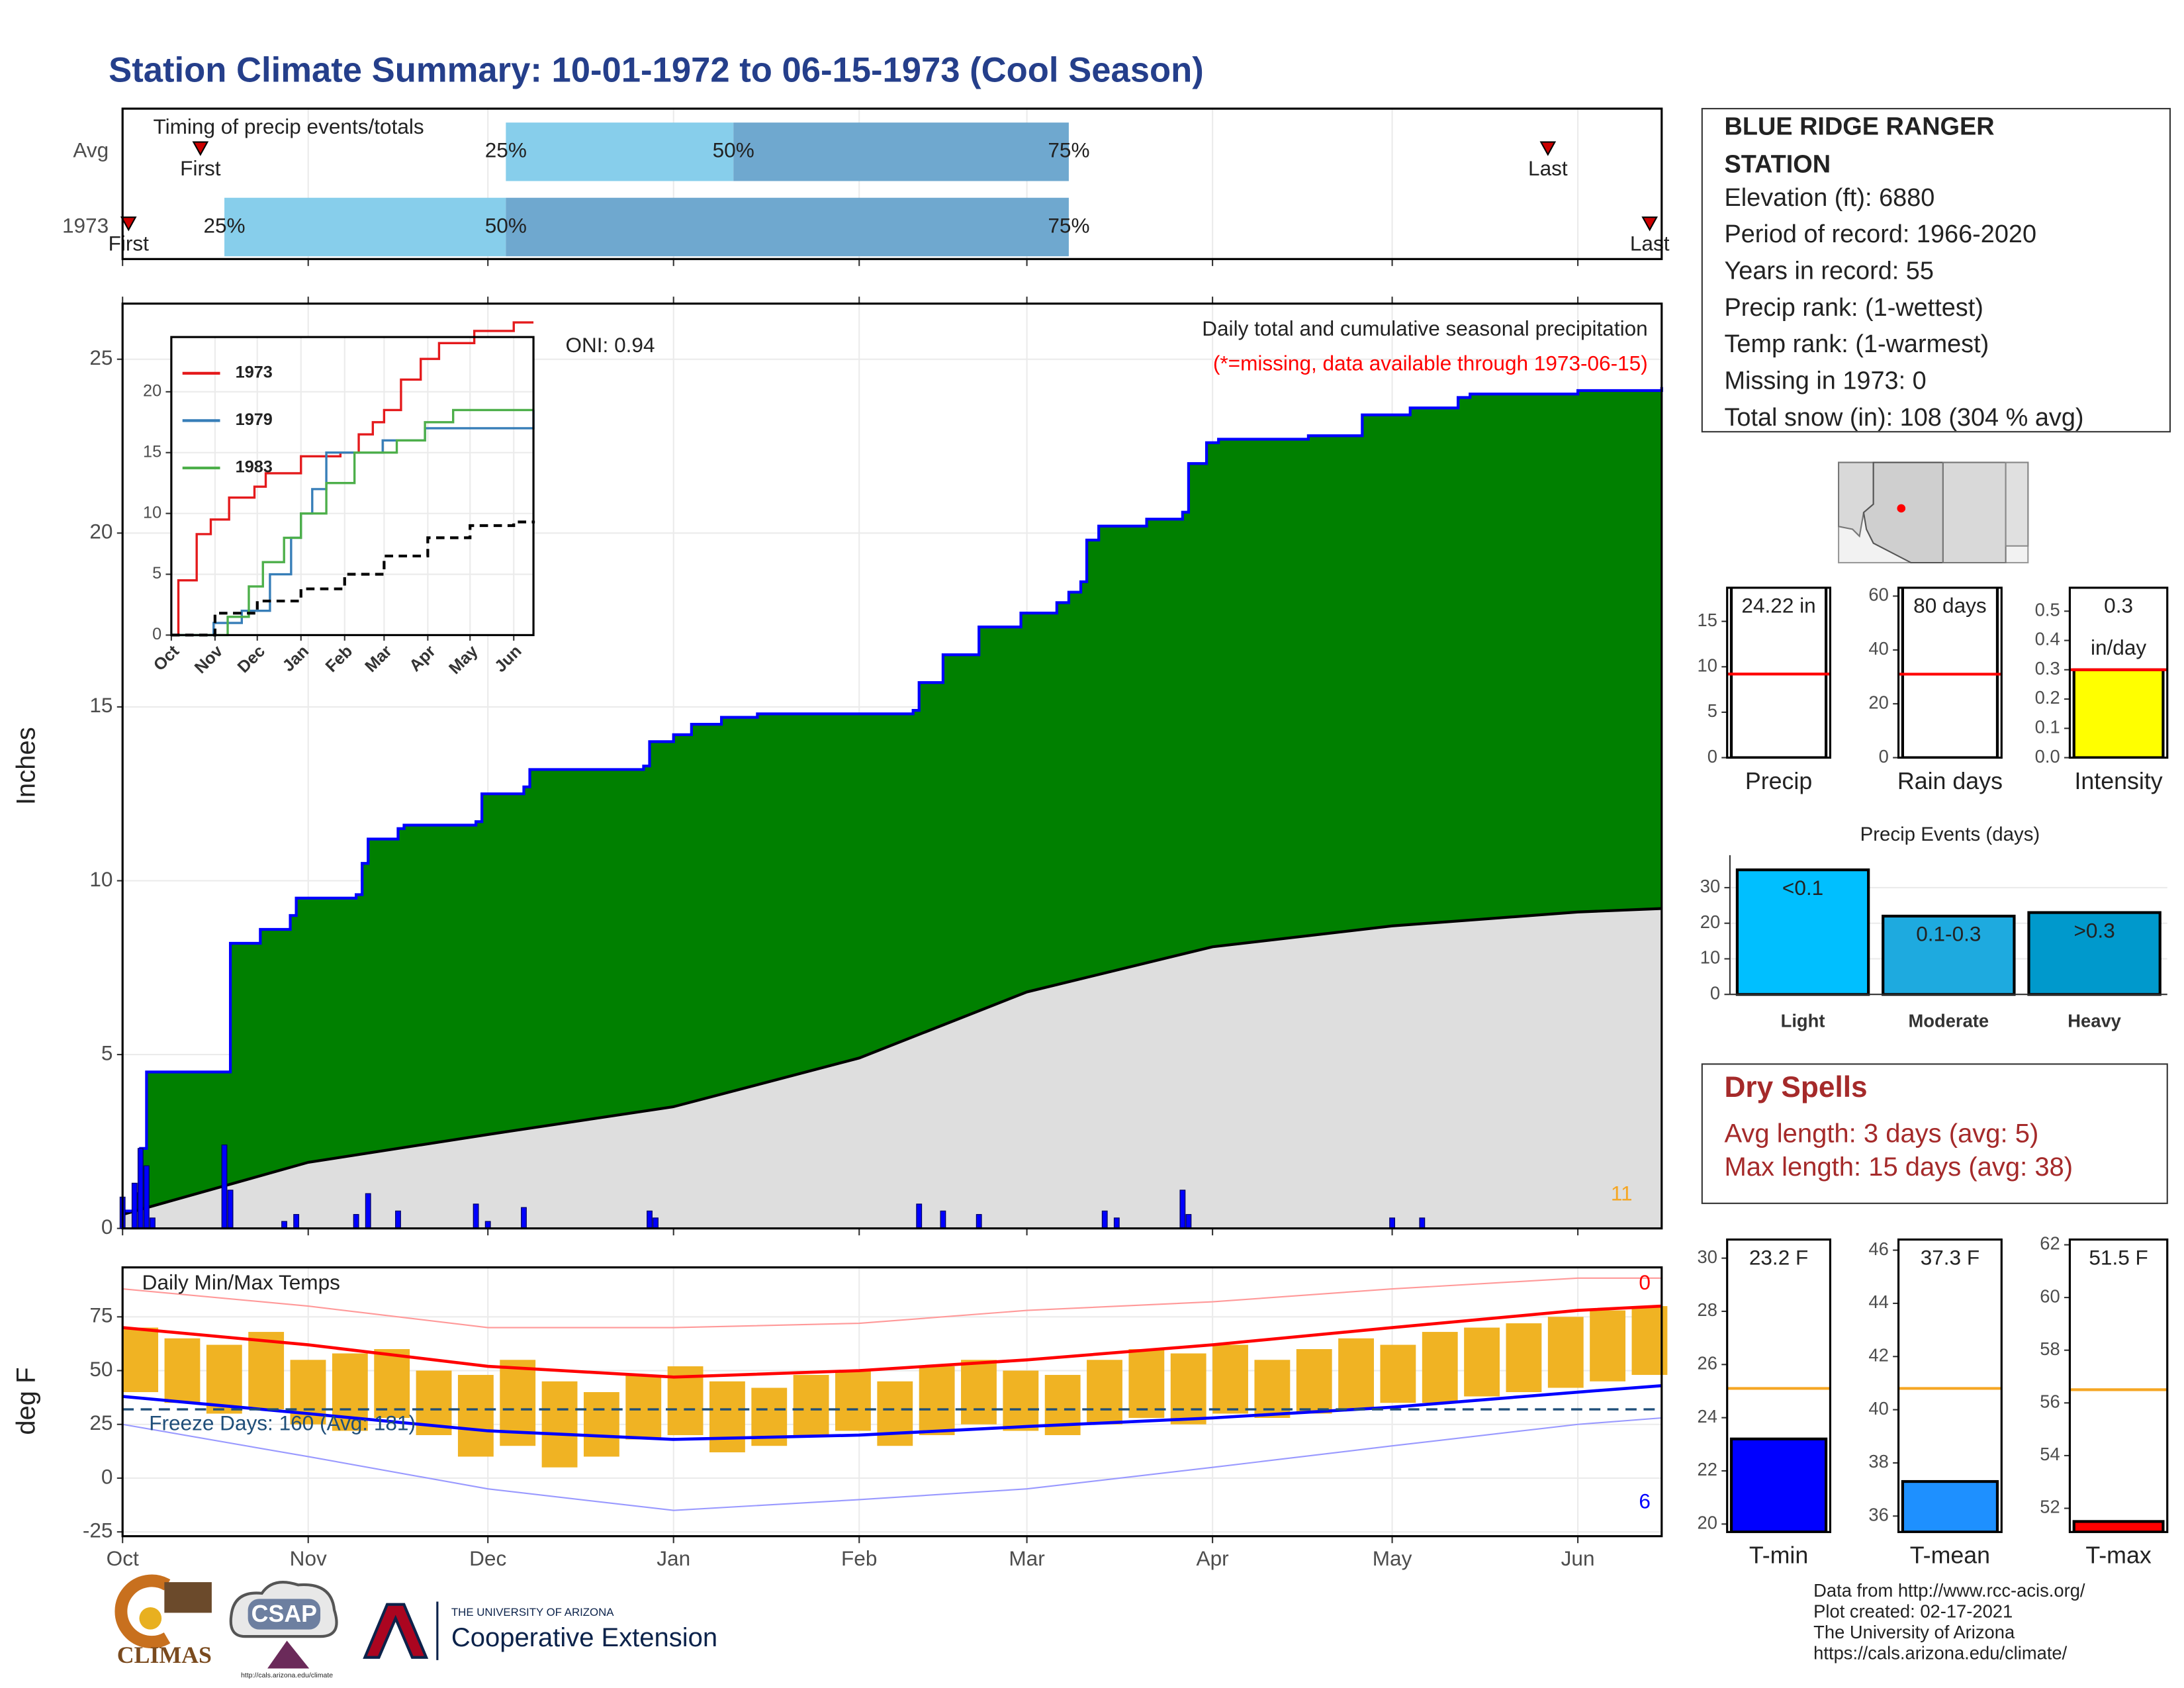 The width and height of the screenshot is (2184, 1688). I want to click on y-tick-label: 60, so click(2050, 1296).